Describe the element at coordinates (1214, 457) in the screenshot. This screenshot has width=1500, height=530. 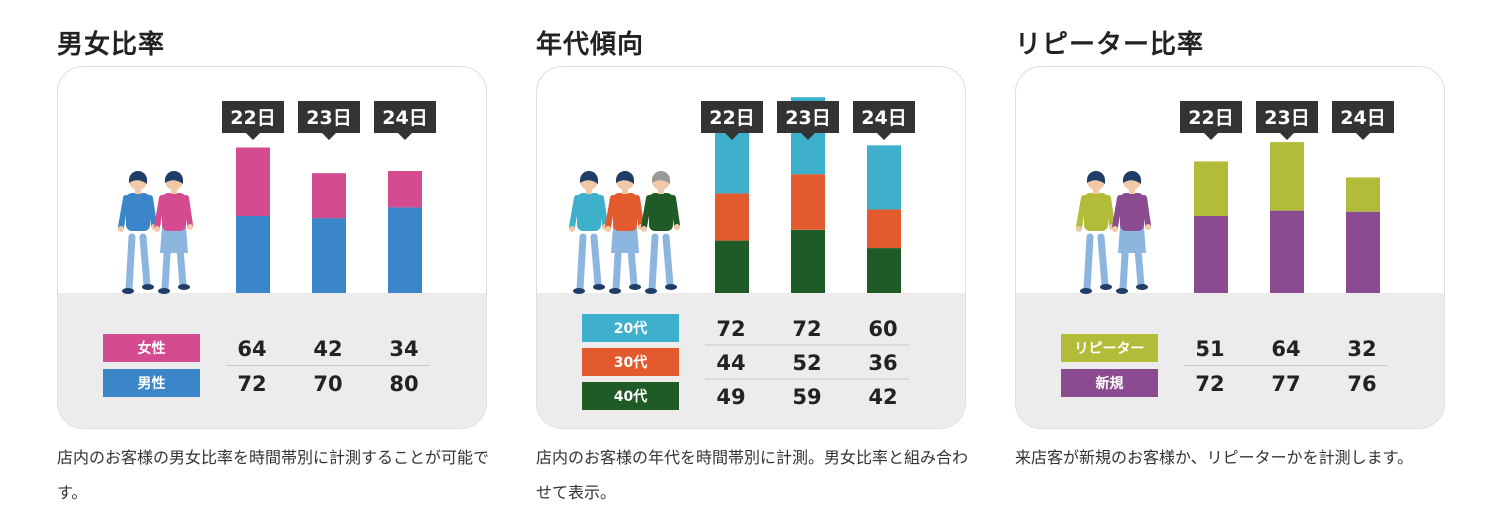
I see `panel-description: 来店客が新規のお客様か、リピーターかを計測します。` at that location.